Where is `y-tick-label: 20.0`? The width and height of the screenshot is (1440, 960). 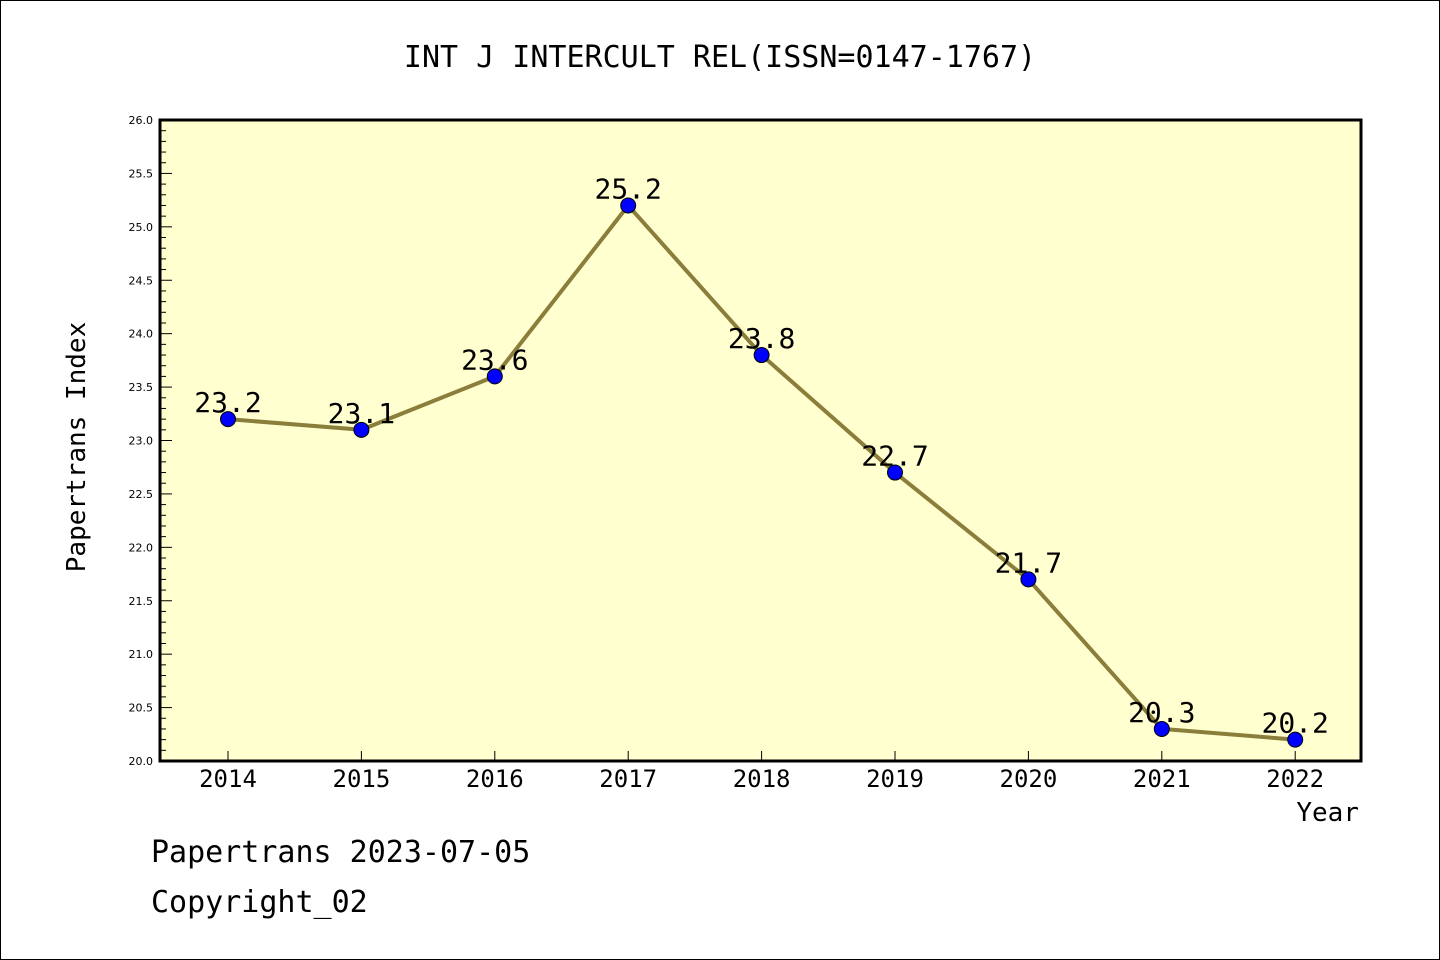
y-tick-label: 20.0 is located at coordinates (141, 761).